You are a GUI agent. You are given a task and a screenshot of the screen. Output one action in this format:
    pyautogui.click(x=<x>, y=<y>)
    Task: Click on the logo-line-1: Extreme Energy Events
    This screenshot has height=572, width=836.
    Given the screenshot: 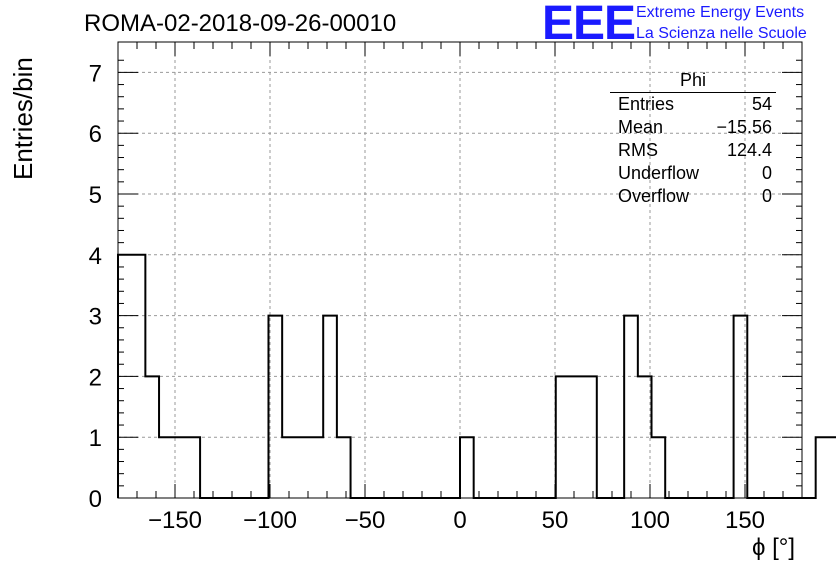 What is the action you would take?
    pyautogui.click(x=720, y=12)
    